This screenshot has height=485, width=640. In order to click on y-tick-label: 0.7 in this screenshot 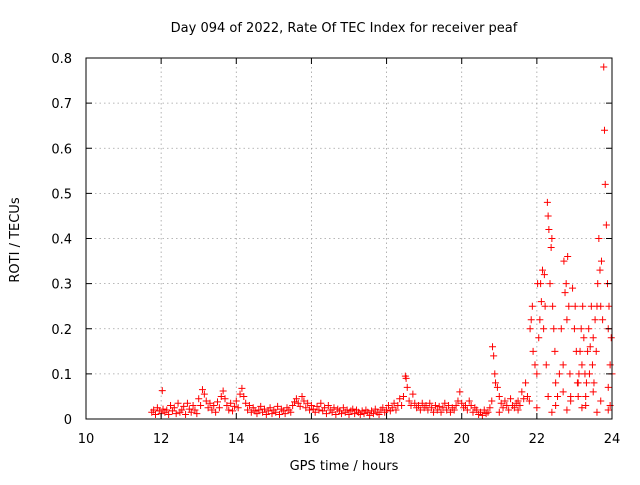, I will do `click(61, 104)`.